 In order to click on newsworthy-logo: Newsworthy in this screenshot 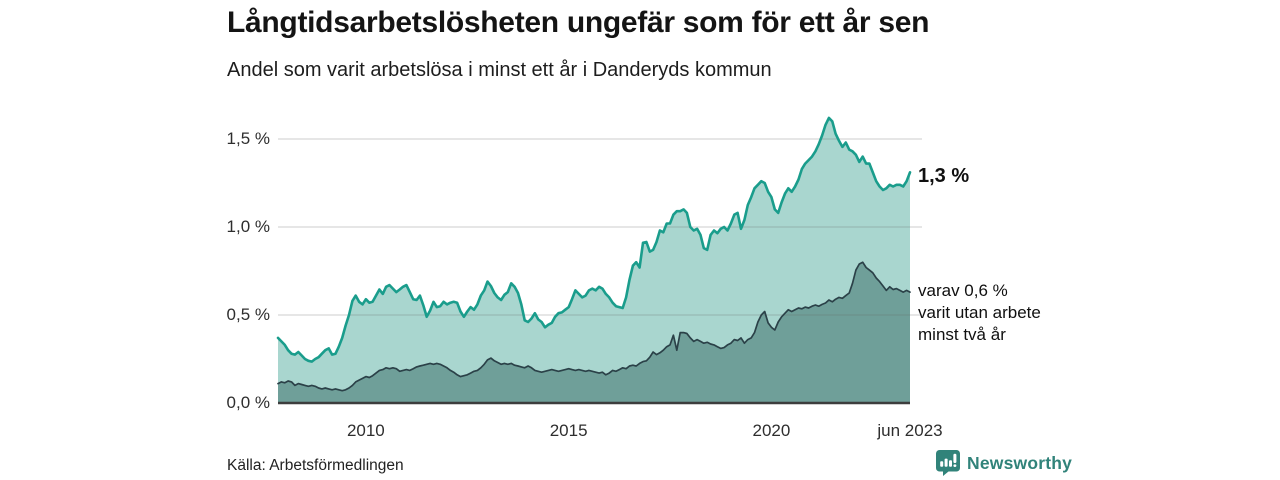, I will do `click(1004, 463)`.